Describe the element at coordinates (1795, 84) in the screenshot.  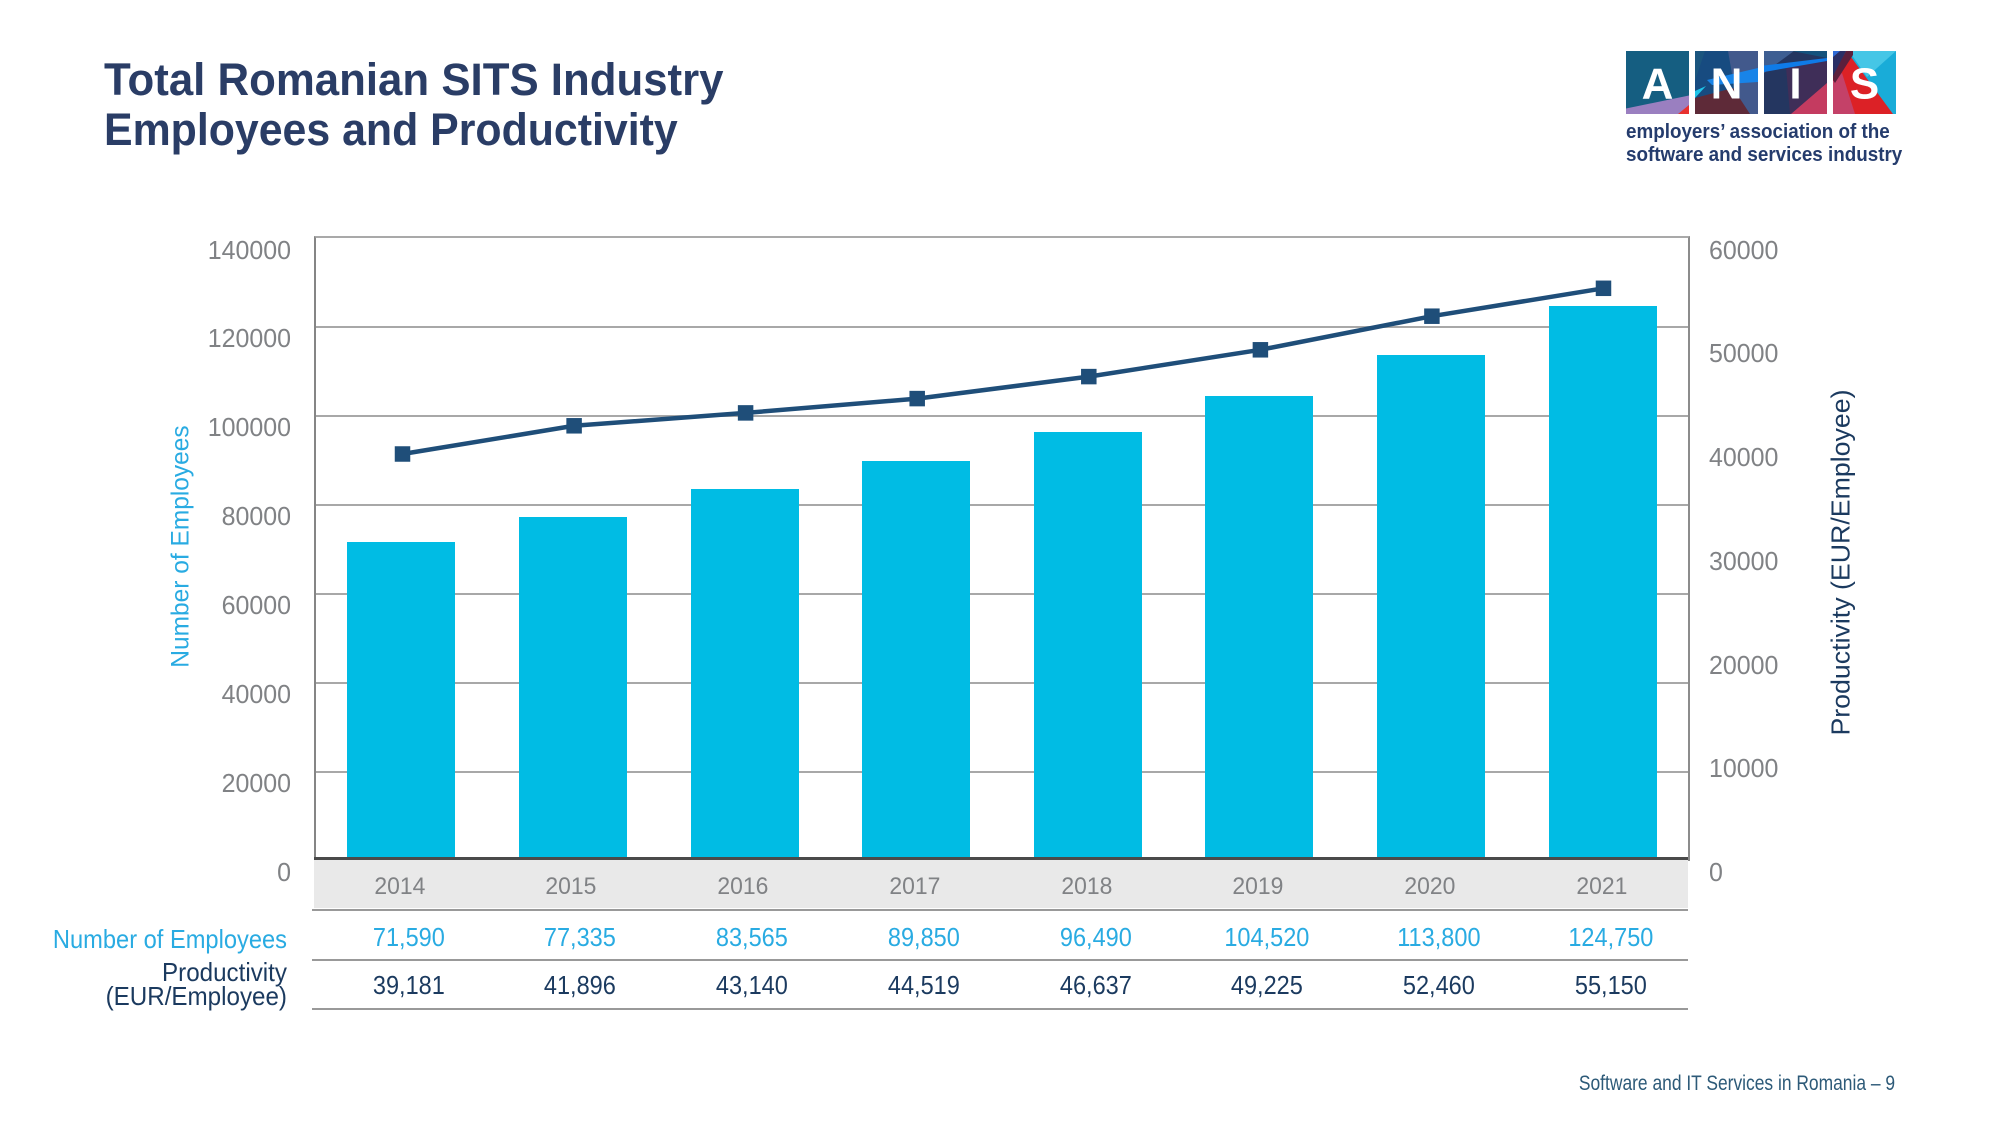
I see `svg-text: I` at that location.